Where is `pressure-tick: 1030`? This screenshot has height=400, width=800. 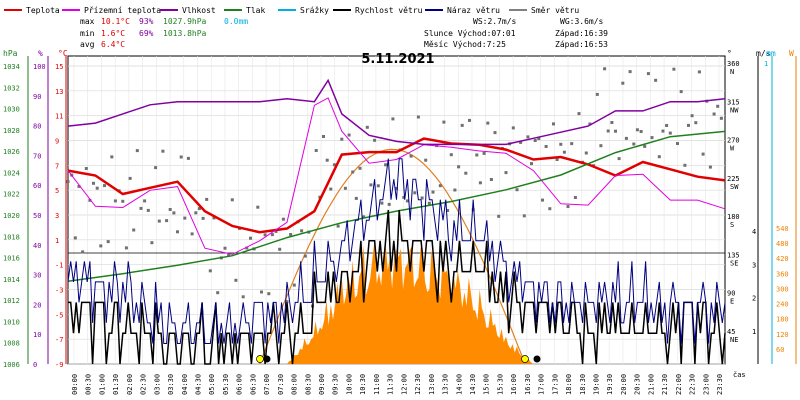 pressure-tick: 1030 is located at coordinates (11, 110).